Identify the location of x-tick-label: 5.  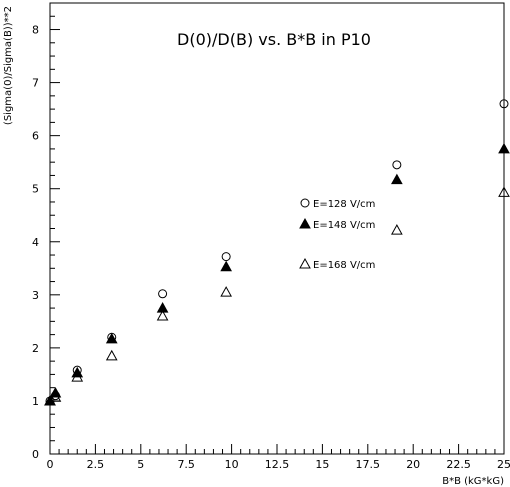
(140, 464).